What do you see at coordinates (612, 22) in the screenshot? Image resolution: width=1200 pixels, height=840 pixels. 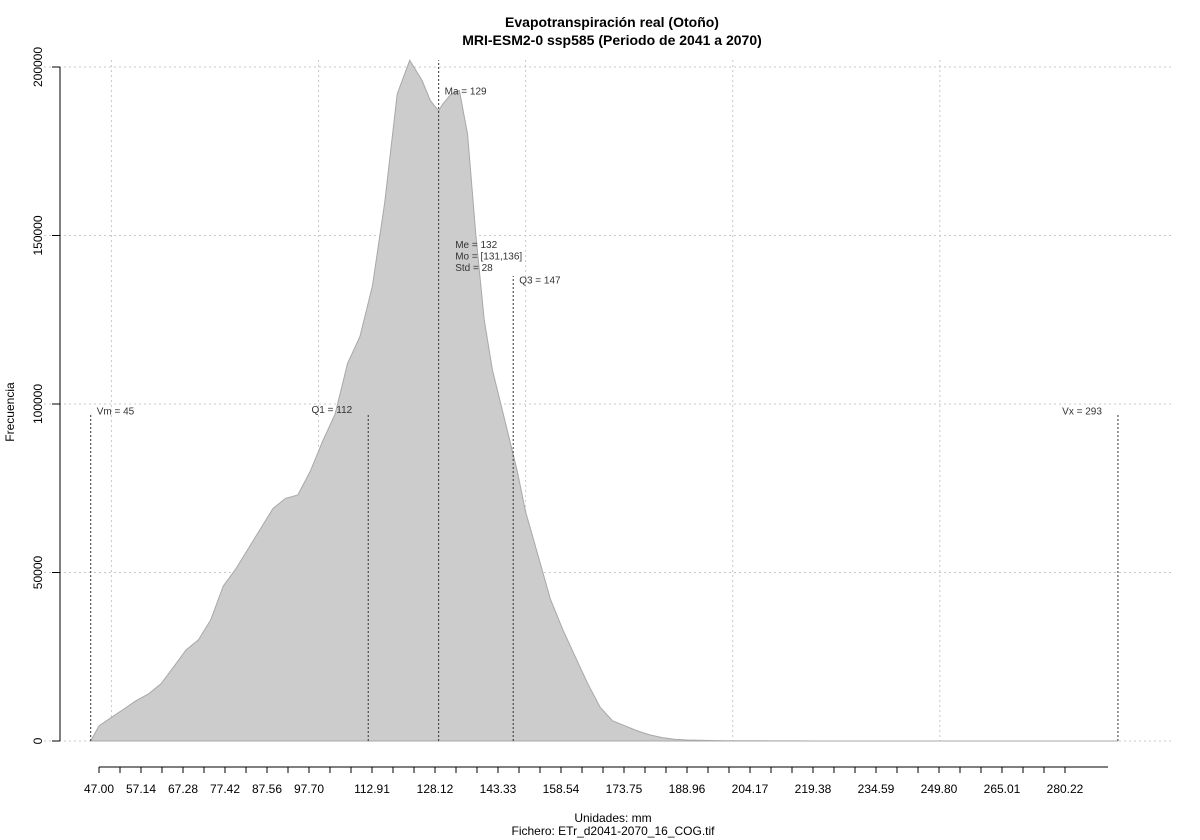 I see `chart-title: Evapotranspiración real (Otoño)` at bounding box center [612, 22].